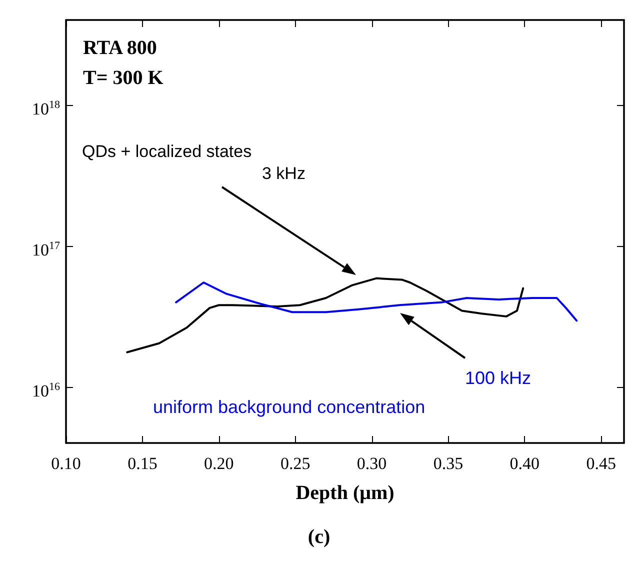 The width and height of the screenshot is (638, 563). Describe the element at coordinates (219, 463) in the screenshot. I see `x-tick-label: 0.20` at that location.